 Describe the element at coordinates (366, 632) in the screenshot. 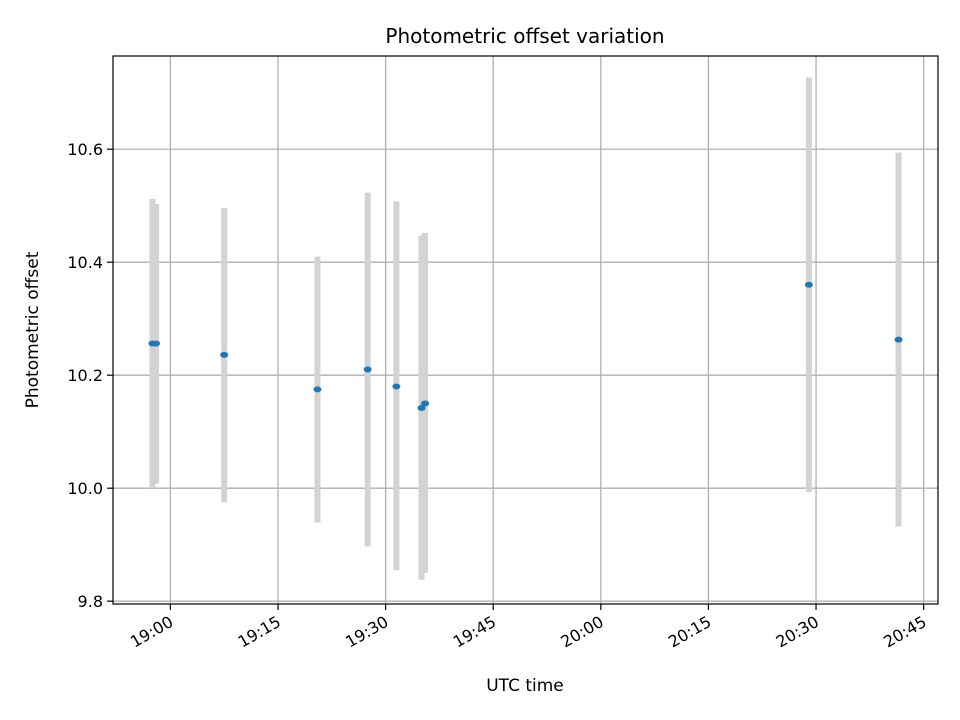

I see `x-tick-label: 19:30` at that location.